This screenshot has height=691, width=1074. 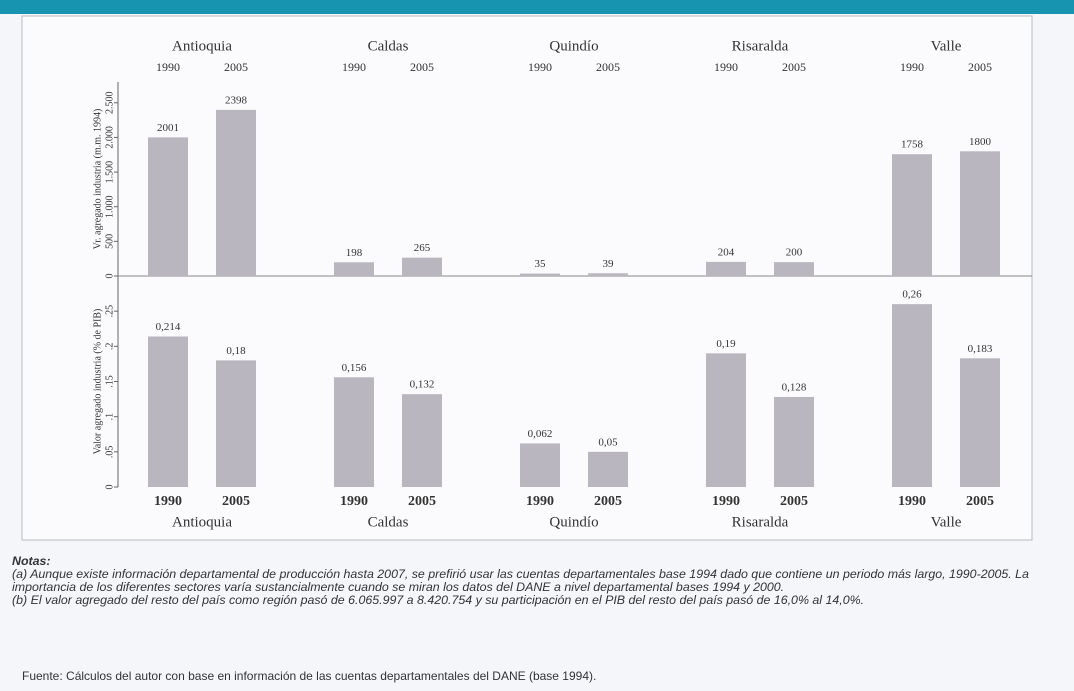 What do you see at coordinates (608, 442) in the screenshot?
I see `data-label: 0,05` at bounding box center [608, 442].